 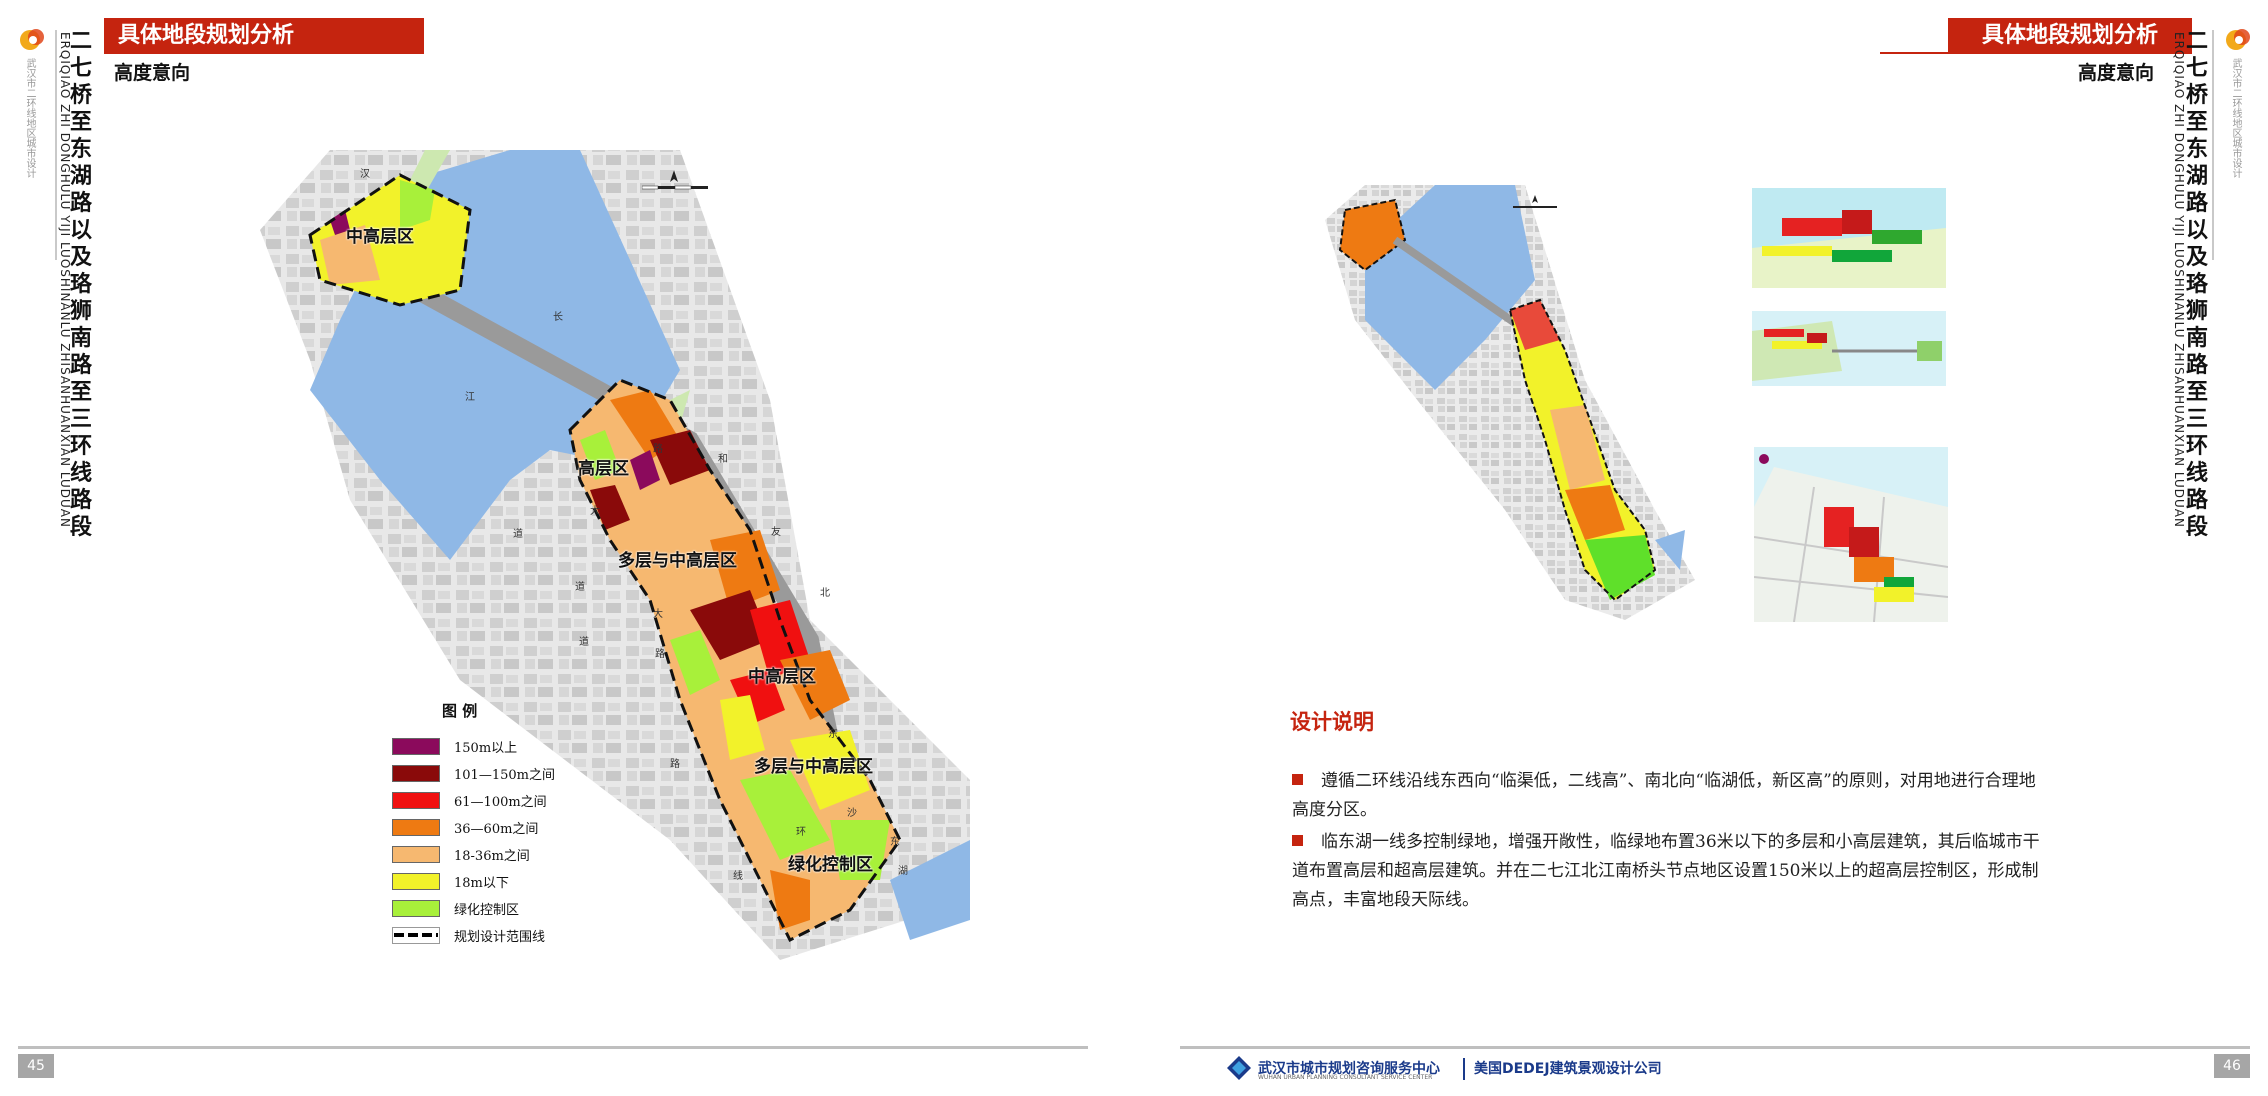 I want to click on map-char: 湖, so click(x=903, y=871).